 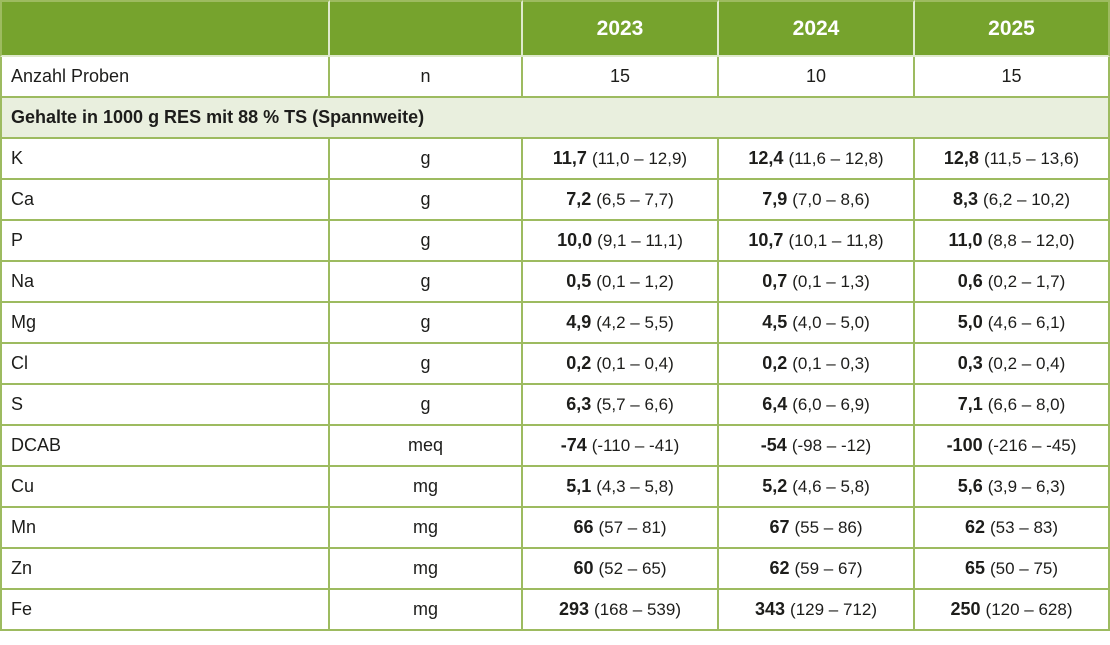 I want to click on value-cell: 293 (168 – 539), so click(x=621, y=610).